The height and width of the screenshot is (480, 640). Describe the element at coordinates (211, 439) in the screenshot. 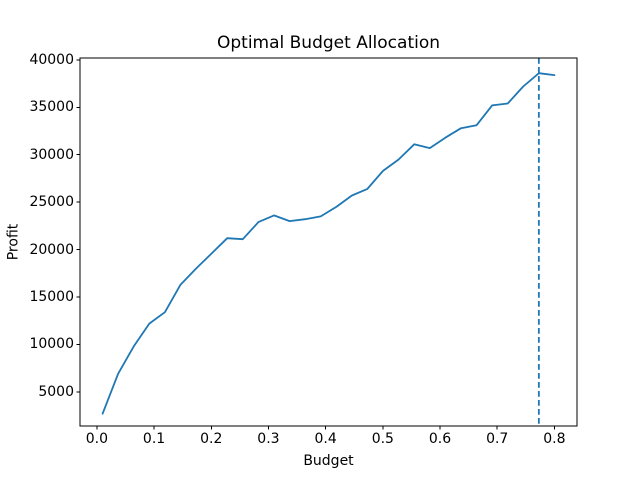

I see `x-tick-label: 0.2` at that location.